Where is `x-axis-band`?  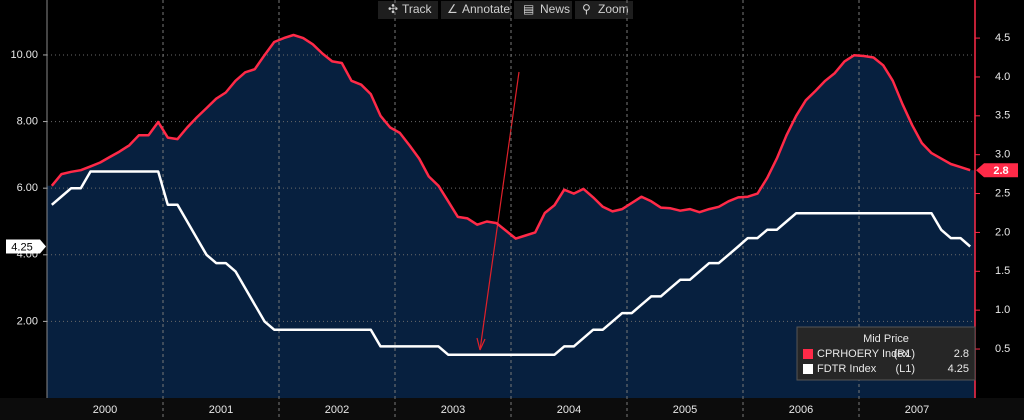 x-axis-band is located at coordinates (512, 409).